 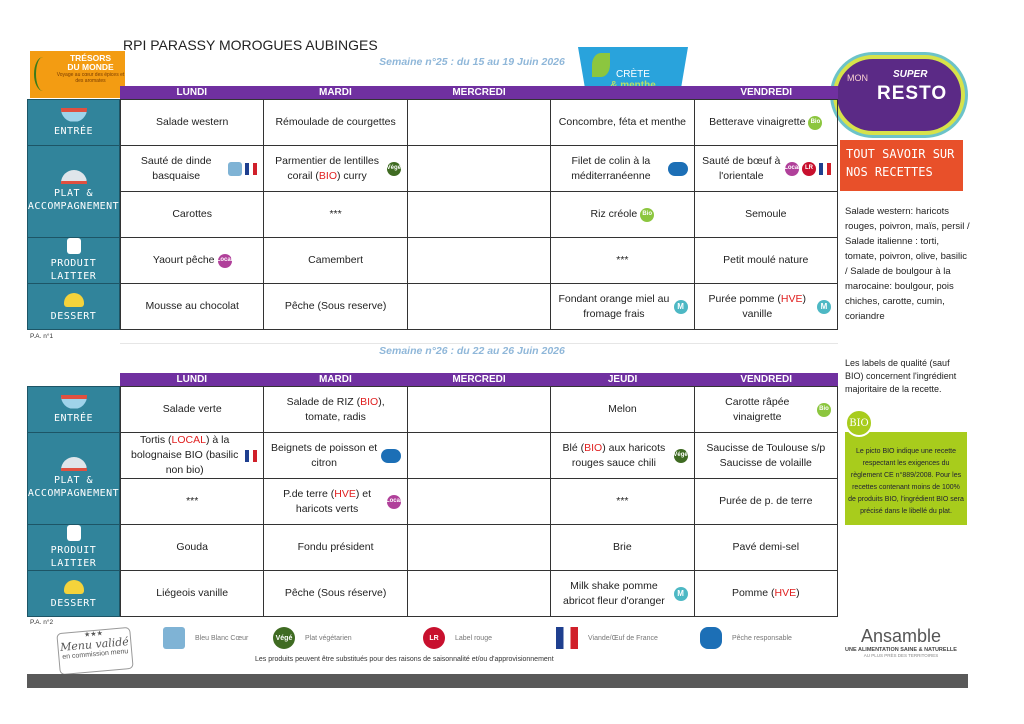 I want to click on menu-cell: Purée de p. de terre, so click(x=766, y=502).